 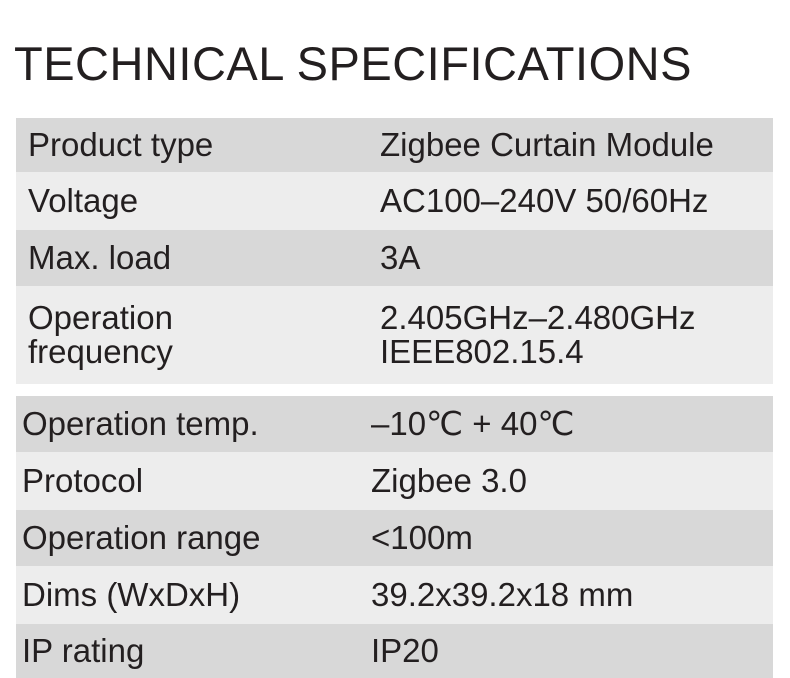 I want to click on spec-value: 39.2x39.2x18 mm, so click(x=502, y=595).